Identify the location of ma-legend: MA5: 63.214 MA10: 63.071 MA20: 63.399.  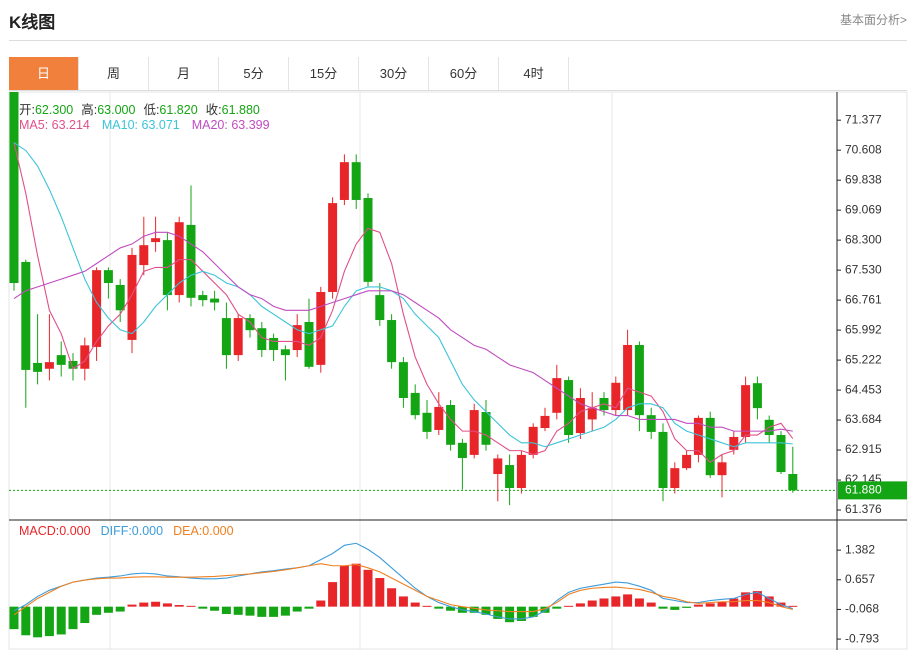
(150, 125).